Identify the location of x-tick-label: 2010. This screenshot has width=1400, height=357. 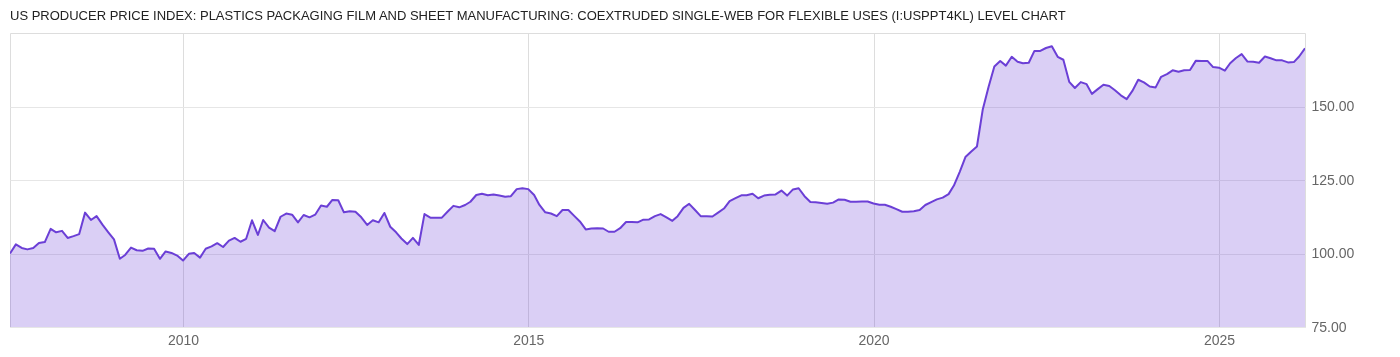
(183, 339).